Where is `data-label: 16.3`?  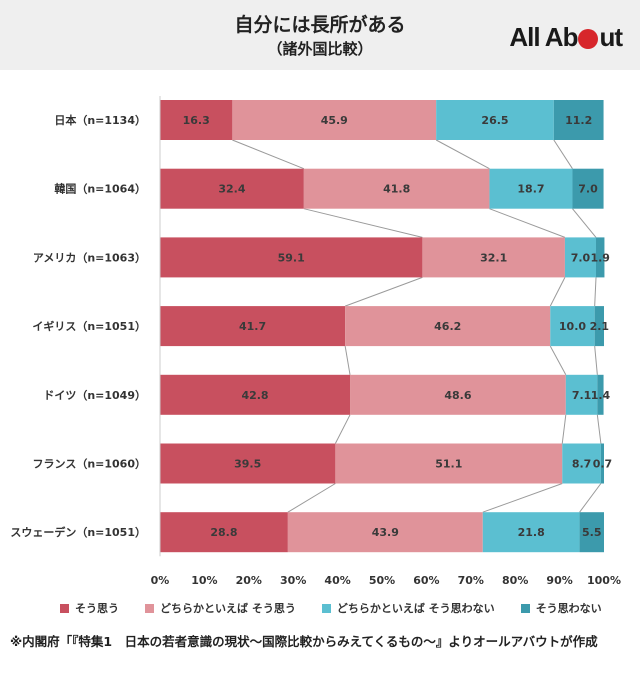 data-label: 16.3 is located at coordinates (196, 120).